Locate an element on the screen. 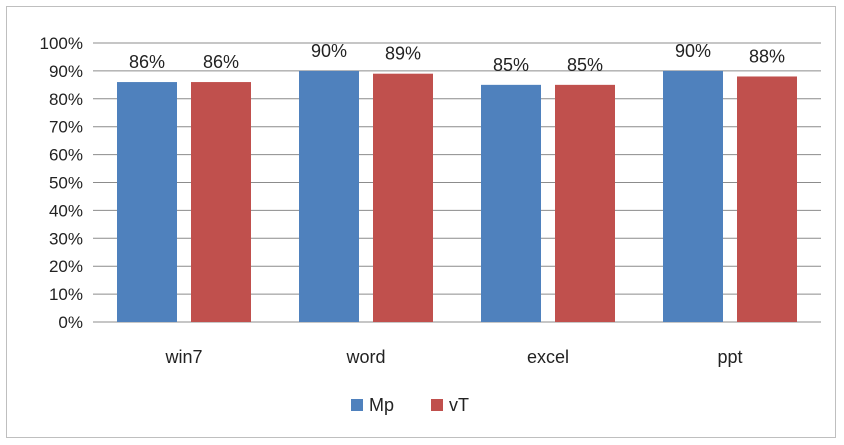  bar-vt-win7 is located at coordinates (221, 202).